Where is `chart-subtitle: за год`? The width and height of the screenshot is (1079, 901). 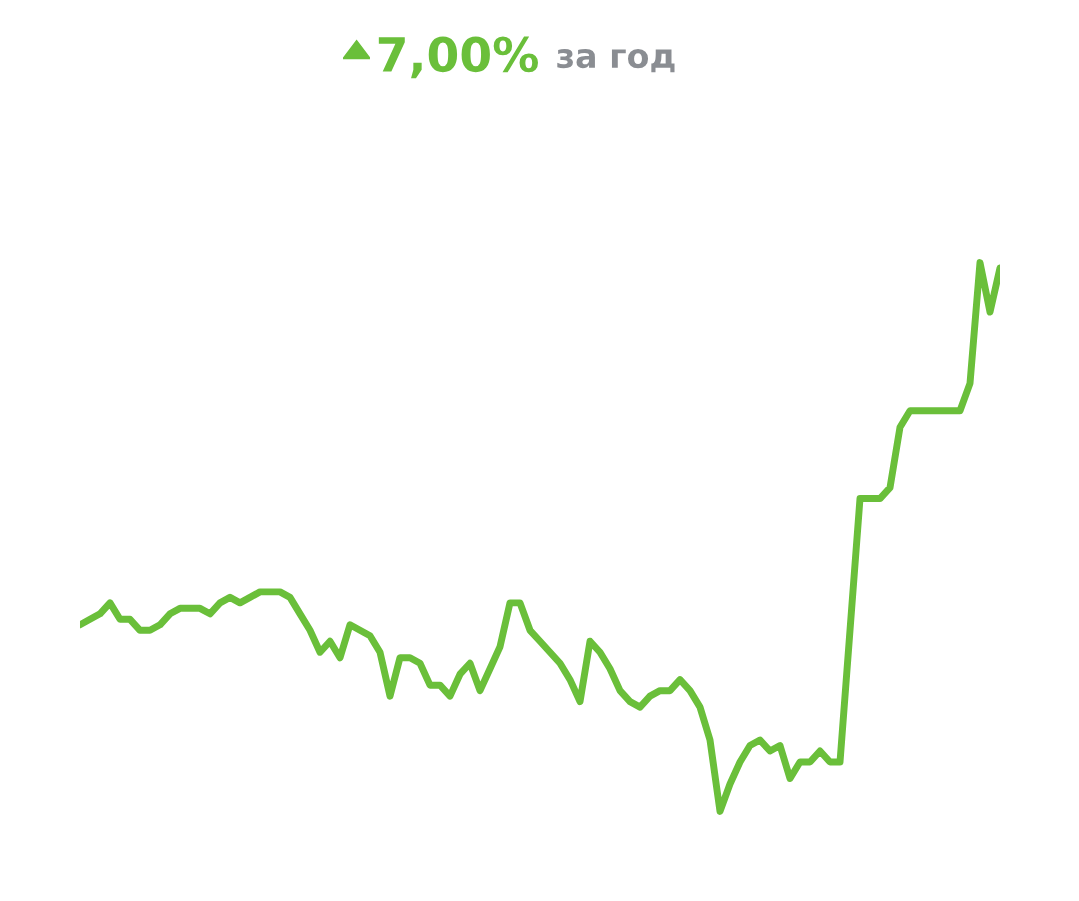 chart-subtitle: за год is located at coordinates (616, 61).